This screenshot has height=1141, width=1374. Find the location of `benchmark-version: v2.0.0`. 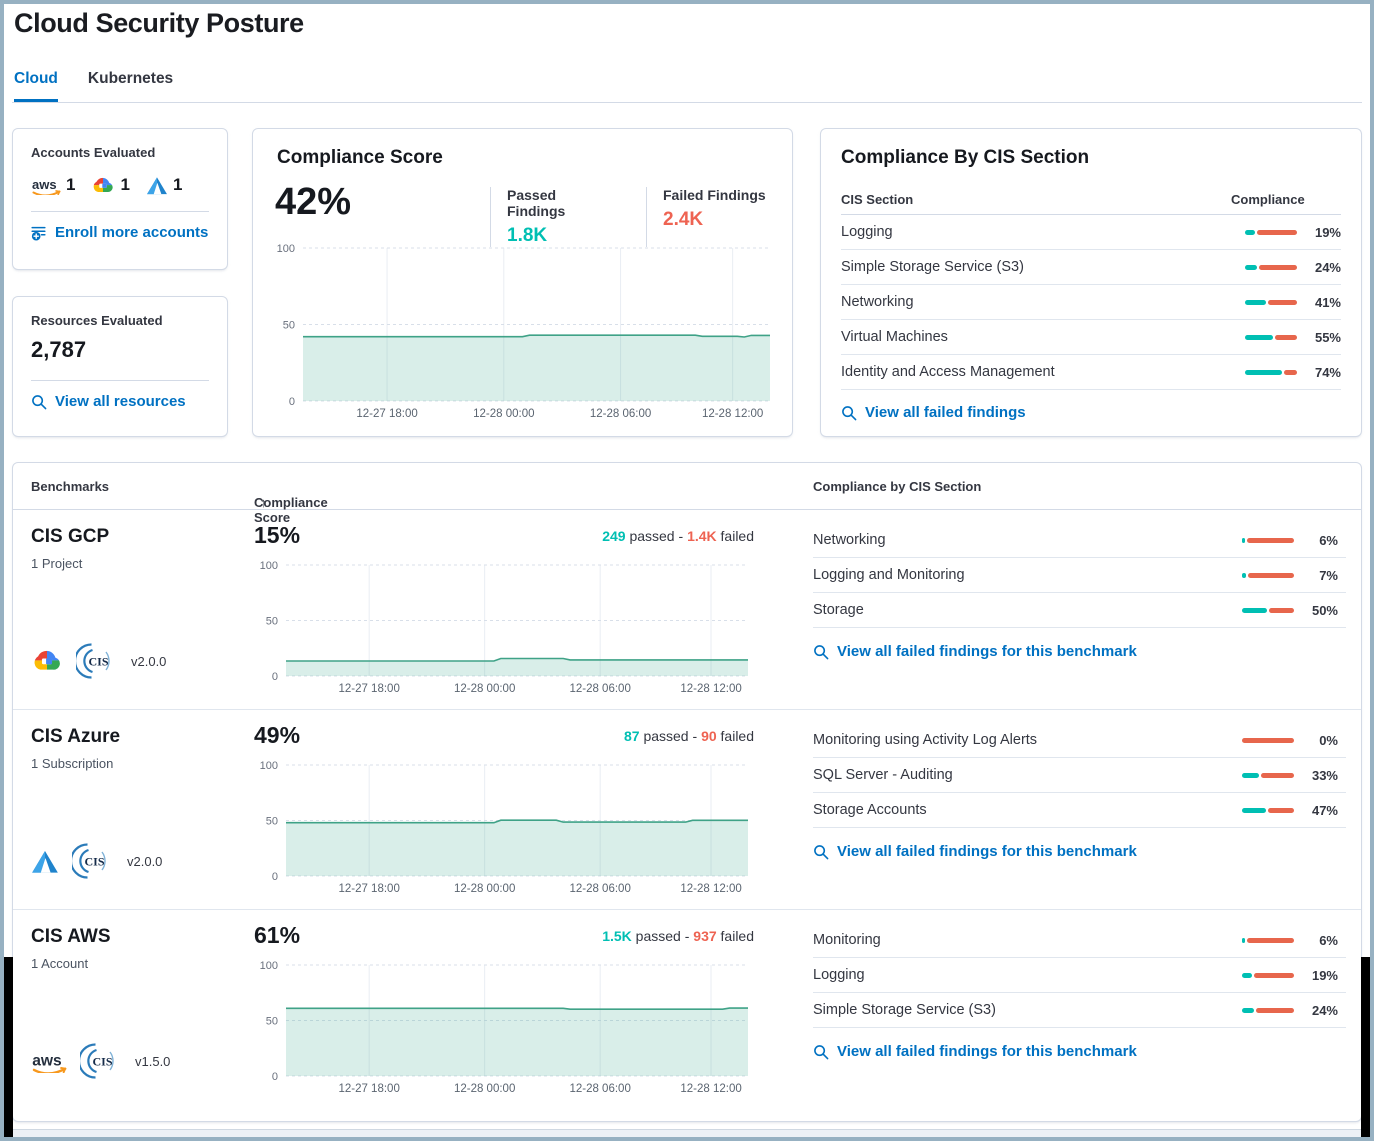

benchmark-version: v2.0.0 is located at coordinates (149, 661).